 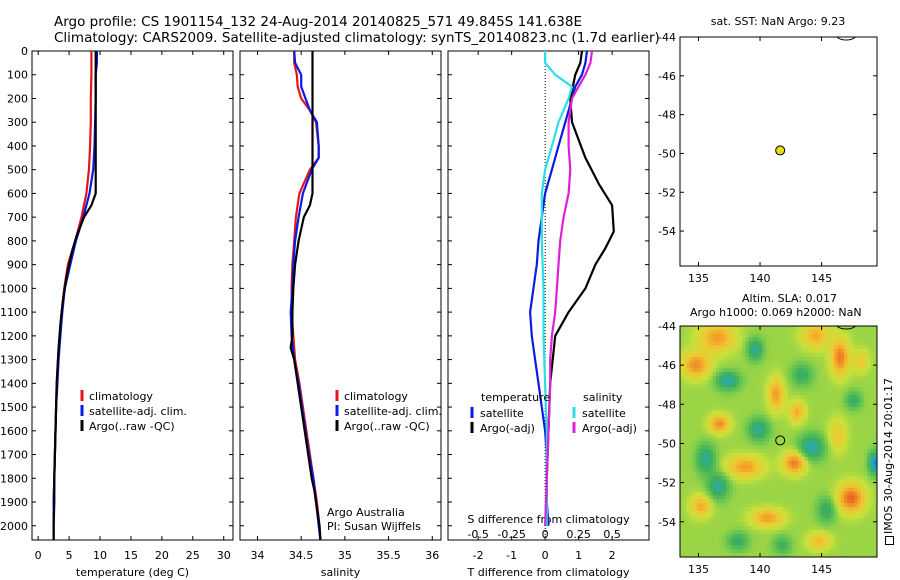 I want to click on sla-heatmap, so click(x=778, y=441).